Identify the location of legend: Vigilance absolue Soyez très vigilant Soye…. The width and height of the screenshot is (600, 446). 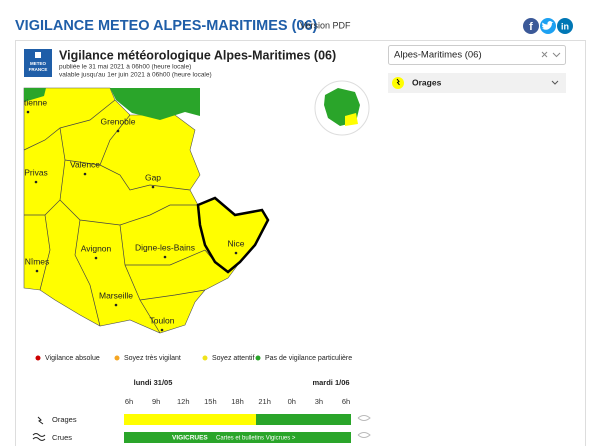
(193, 358).